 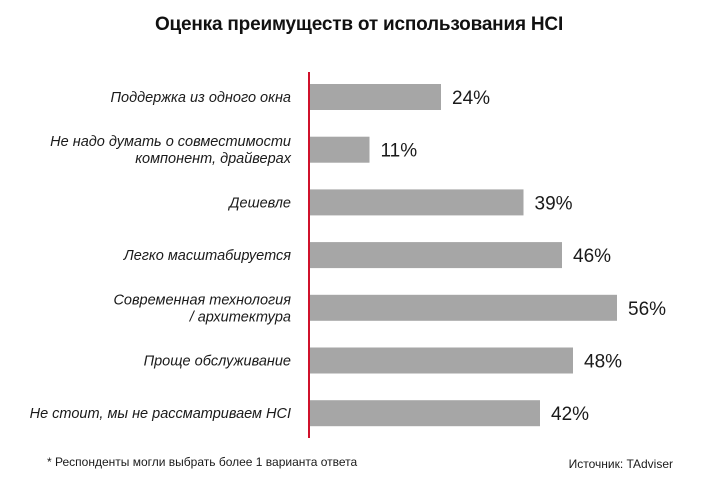 I want to click on value-label-3: 39%, so click(x=554, y=203).